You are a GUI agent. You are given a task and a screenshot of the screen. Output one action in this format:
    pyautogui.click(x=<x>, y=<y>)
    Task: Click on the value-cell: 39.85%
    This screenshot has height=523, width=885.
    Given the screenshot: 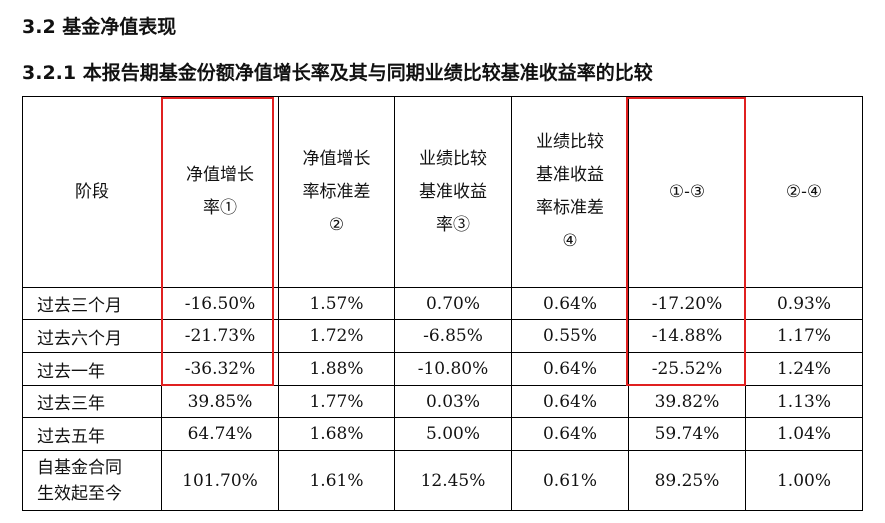 What is the action you would take?
    pyautogui.click(x=220, y=401)
    